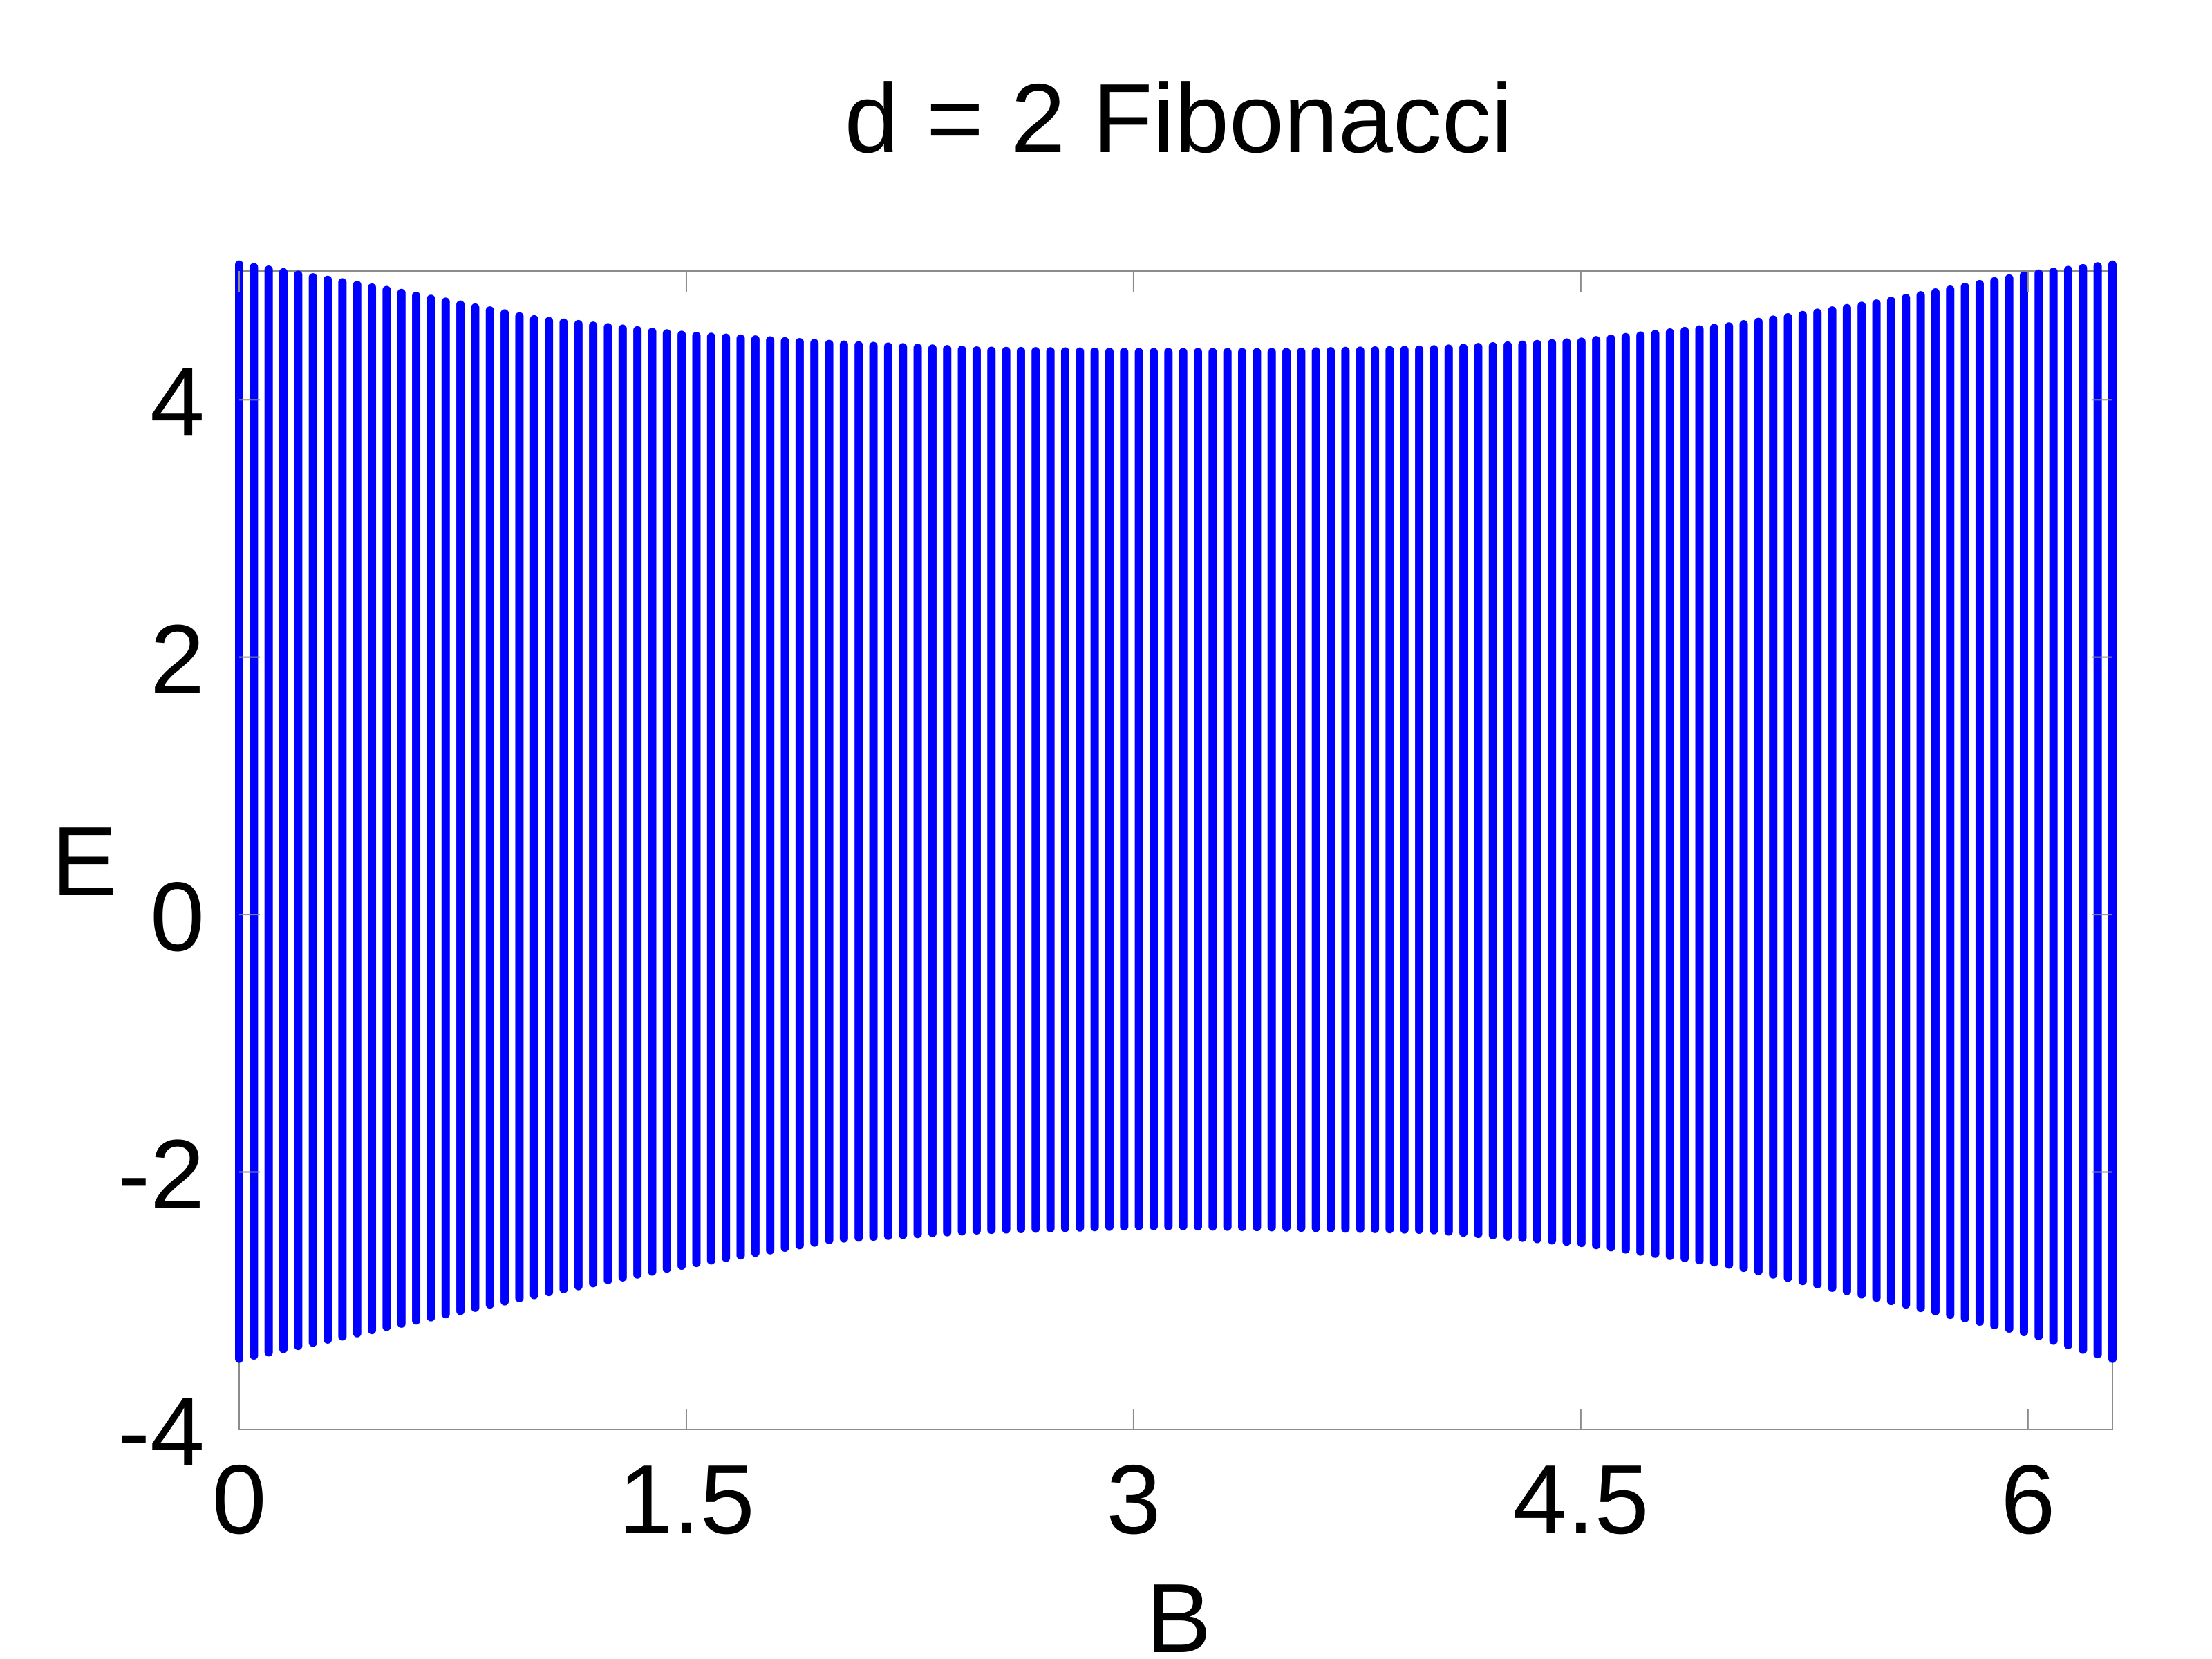  Describe the element at coordinates (85, 862) in the screenshot. I see `y-axis-label: E` at that location.